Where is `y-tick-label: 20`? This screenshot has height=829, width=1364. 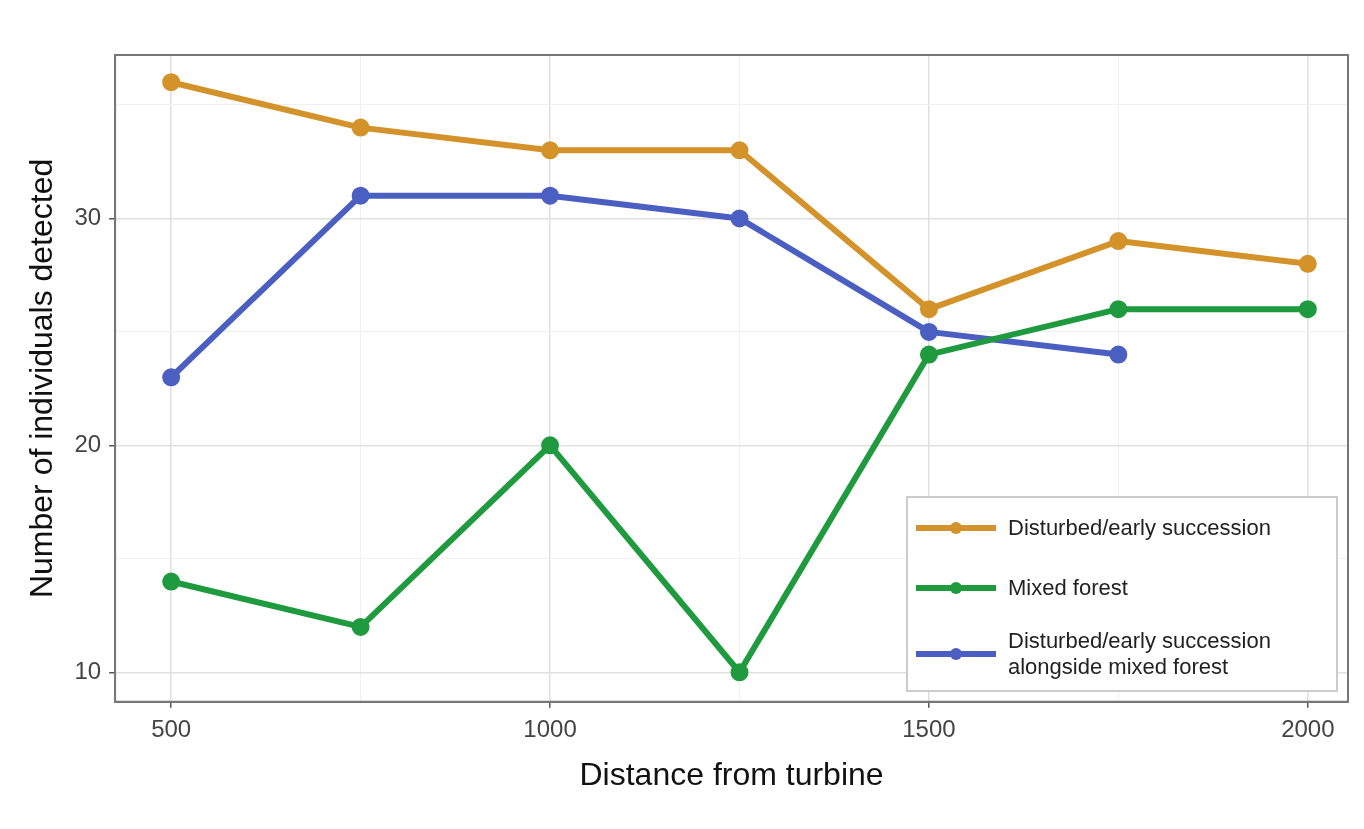 y-tick-label: 20 is located at coordinates (88, 443).